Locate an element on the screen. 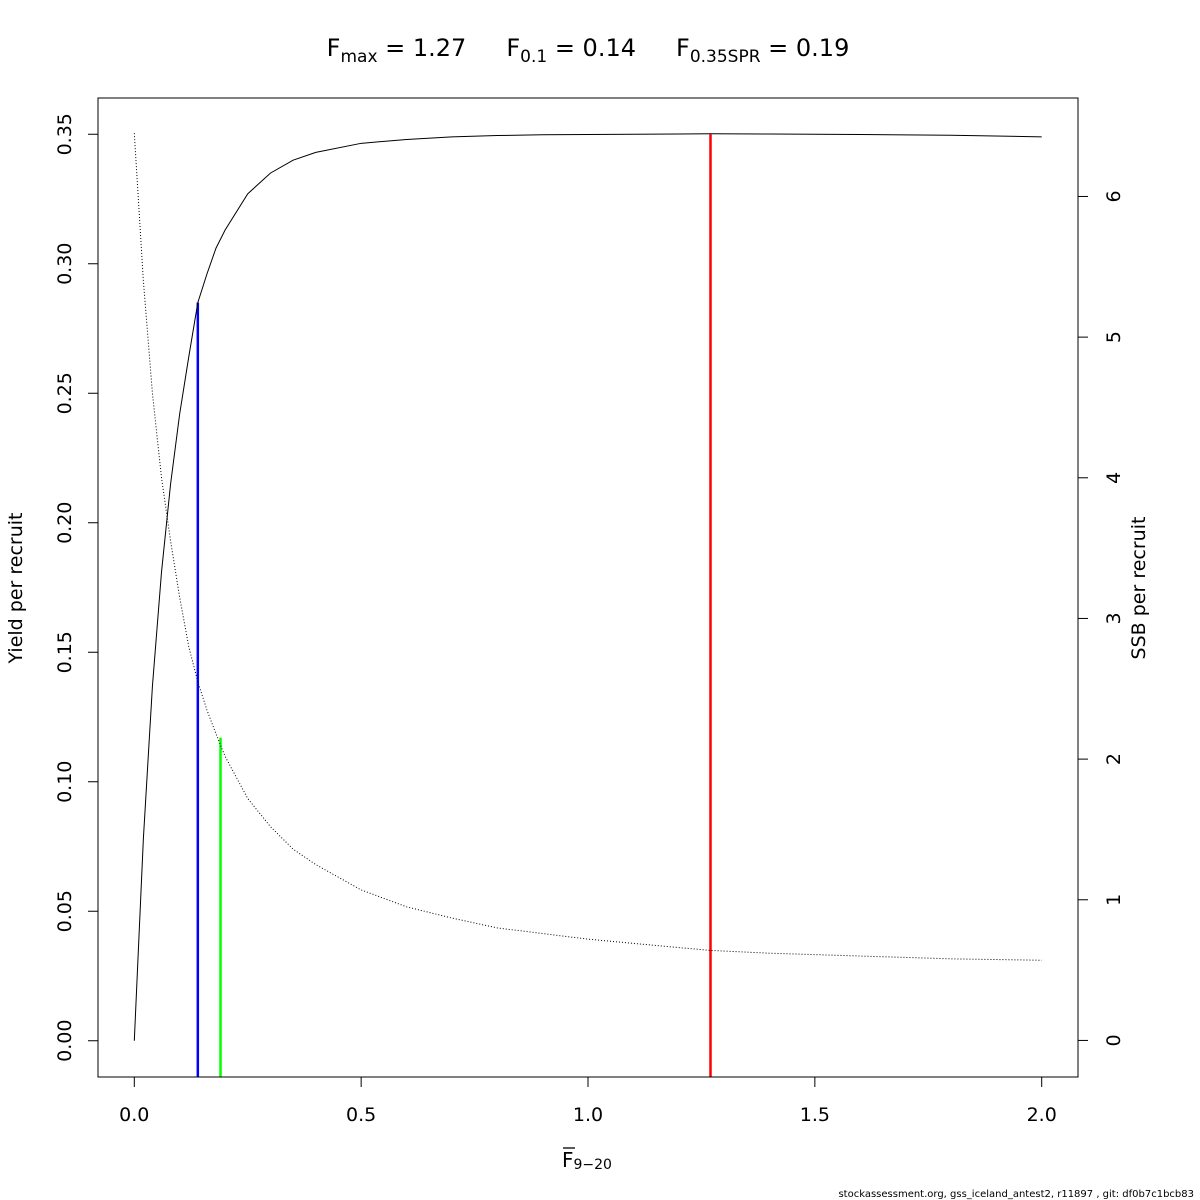  y-left-tick-label: 0.05 is located at coordinates (65, 911).